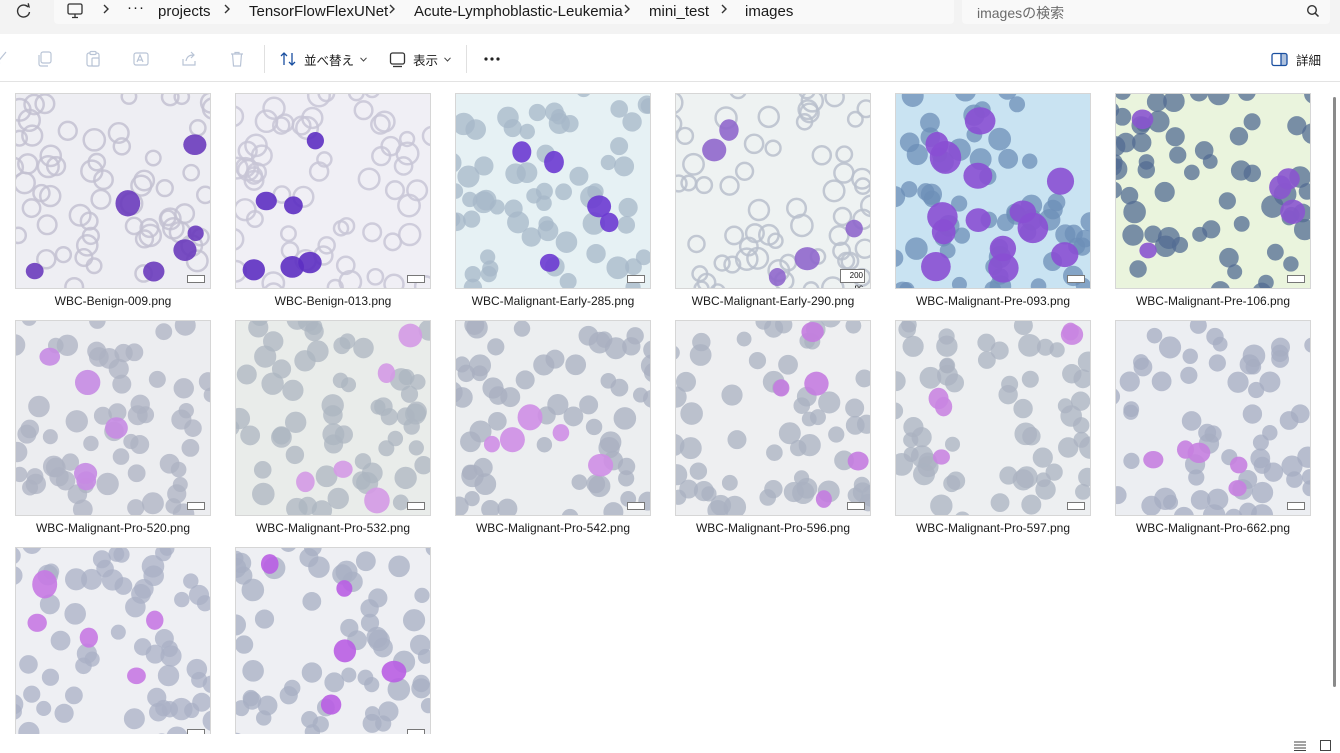 The width and height of the screenshot is (1340, 753). What do you see at coordinates (670, 59) in the screenshot?
I see `command-bar: 並べ替え 表示 詳細` at bounding box center [670, 59].